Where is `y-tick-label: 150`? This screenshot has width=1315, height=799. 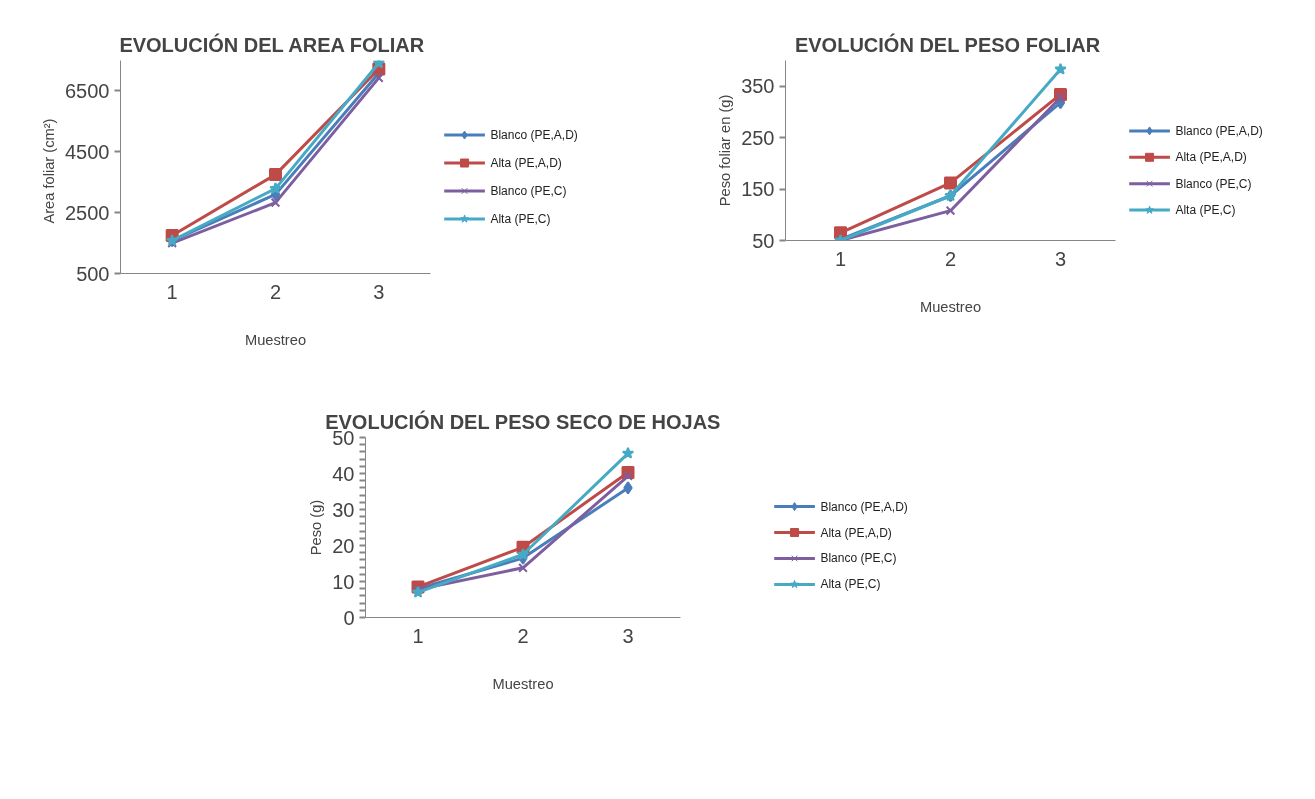
y-tick-label: 150 is located at coordinates (758, 189).